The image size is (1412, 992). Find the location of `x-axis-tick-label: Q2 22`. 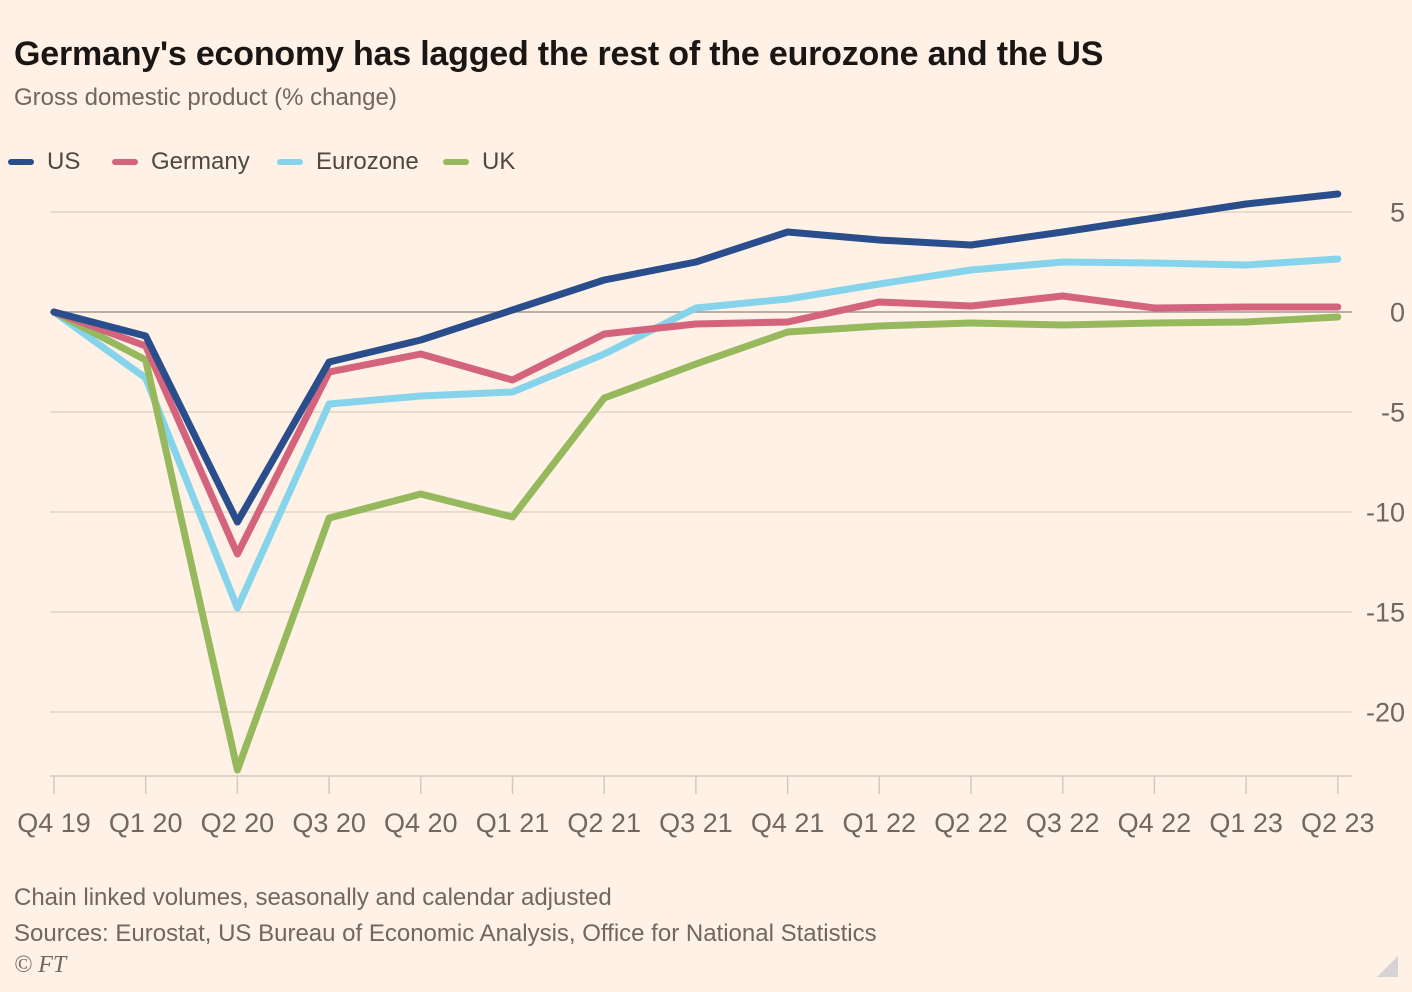

x-axis-tick-label: Q2 22 is located at coordinates (971, 823).